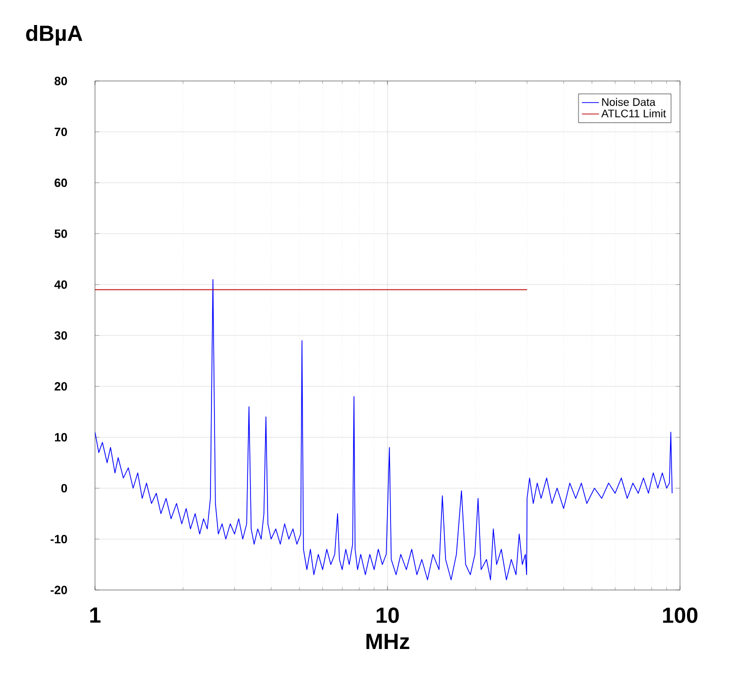 The width and height of the screenshot is (734, 677). Describe the element at coordinates (60, 386) in the screenshot. I see `y-tick-label: 20` at that location.